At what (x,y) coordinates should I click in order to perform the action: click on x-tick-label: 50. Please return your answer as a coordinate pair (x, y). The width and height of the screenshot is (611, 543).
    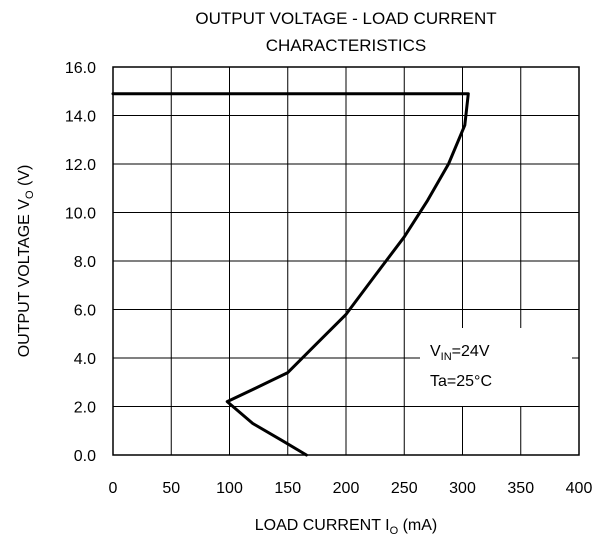
    Looking at the image, I should click on (171, 488).